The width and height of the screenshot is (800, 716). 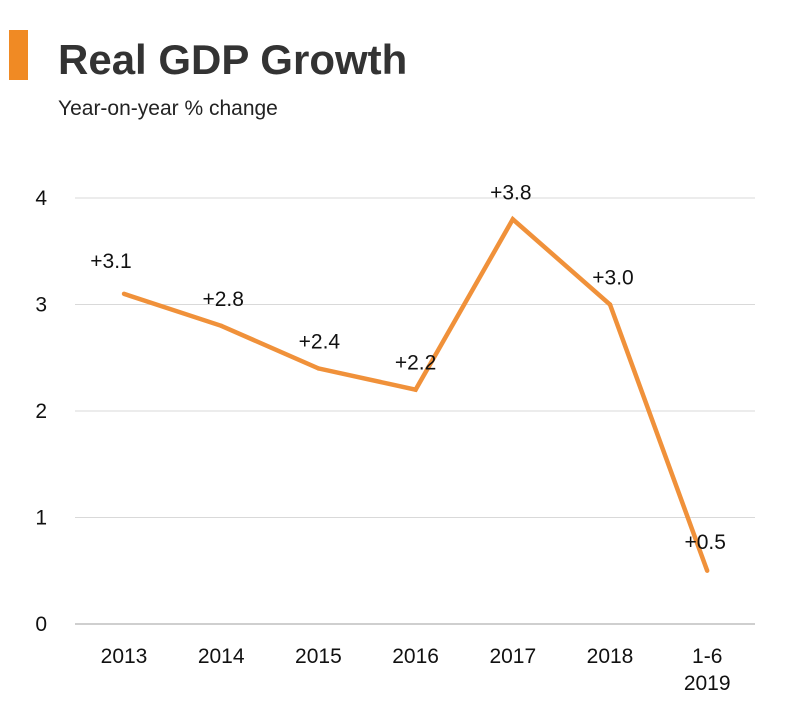 What do you see at coordinates (168, 108) in the screenshot?
I see `chart-subtitle: Year-on-year % change` at bounding box center [168, 108].